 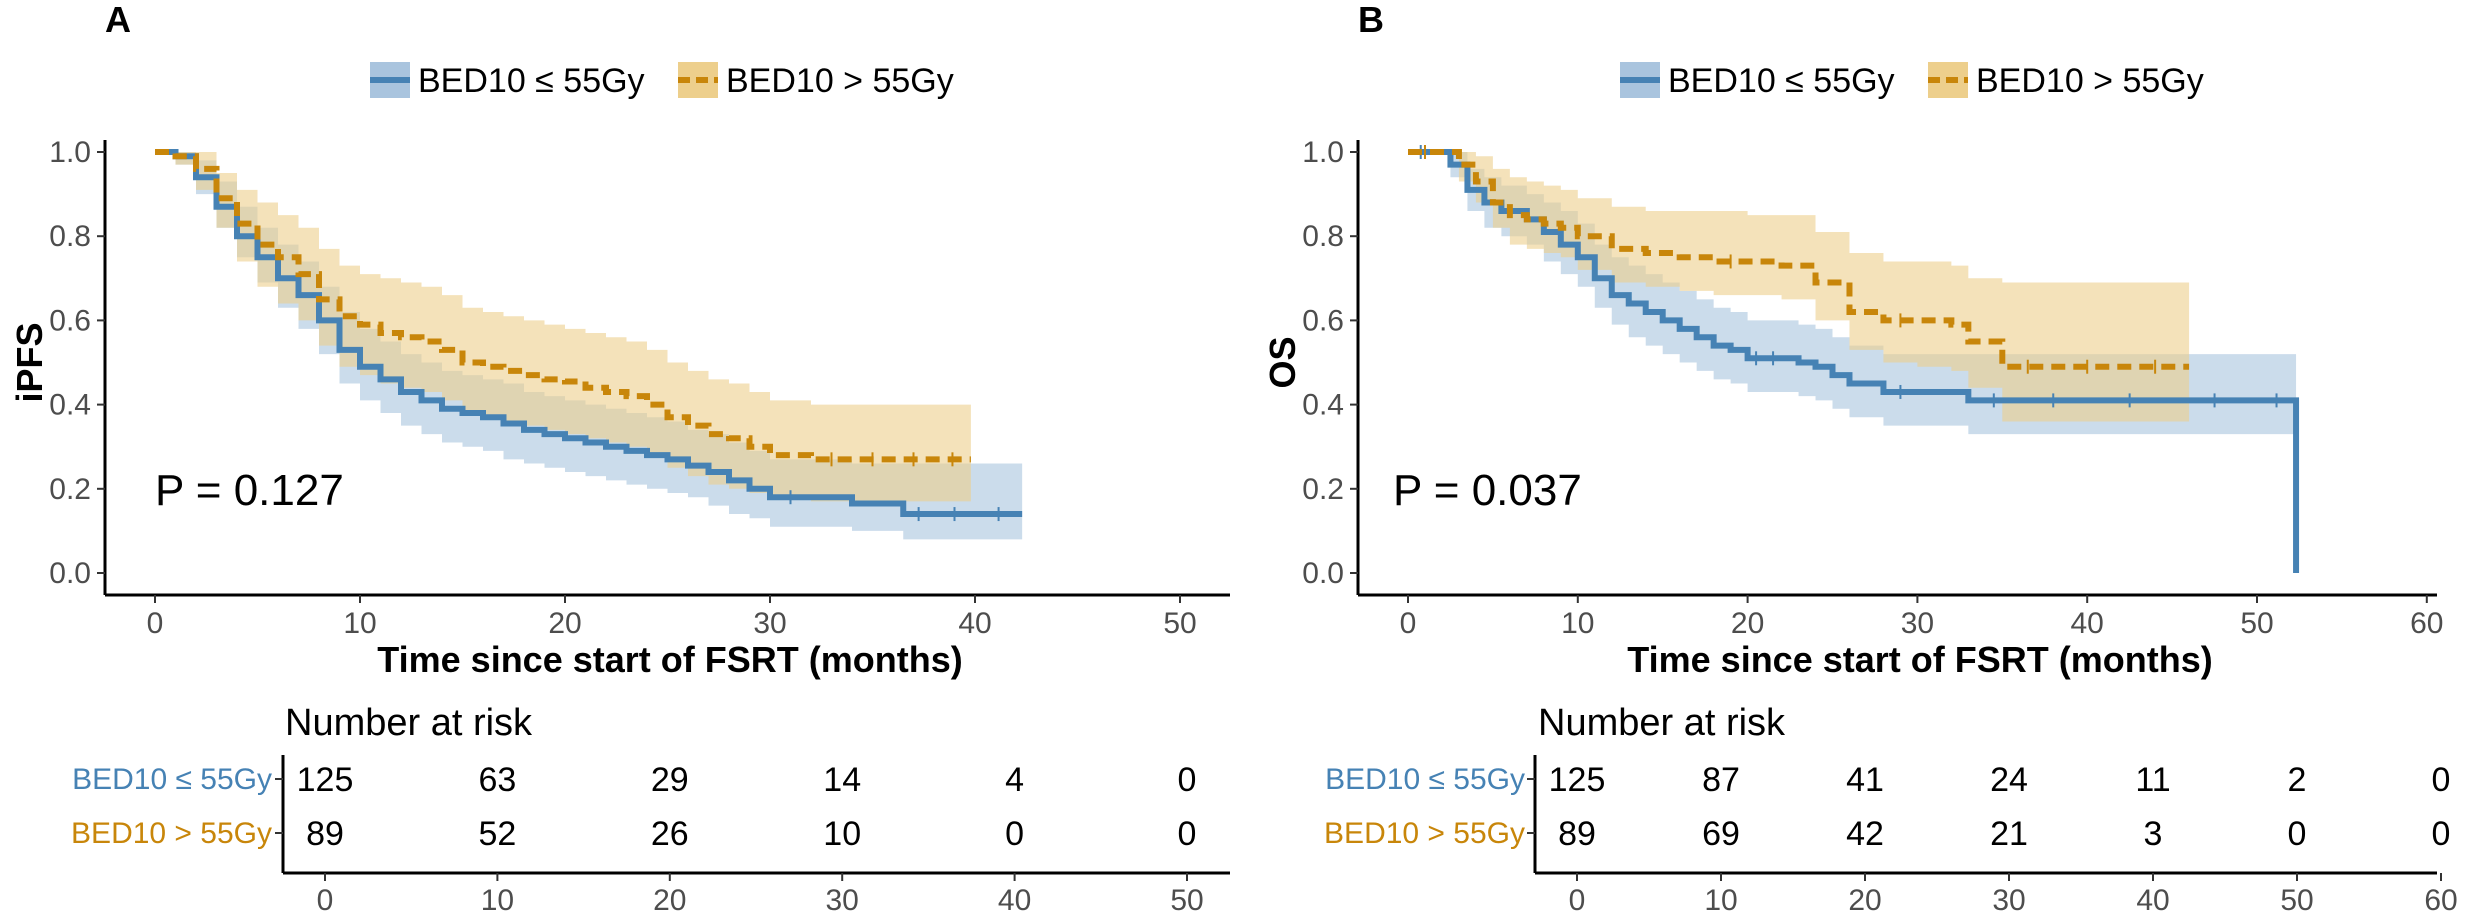 What do you see at coordinates (1371, 20) in the screenshot?
I see `panel-letter: B` at bounding box center [1371, 20].